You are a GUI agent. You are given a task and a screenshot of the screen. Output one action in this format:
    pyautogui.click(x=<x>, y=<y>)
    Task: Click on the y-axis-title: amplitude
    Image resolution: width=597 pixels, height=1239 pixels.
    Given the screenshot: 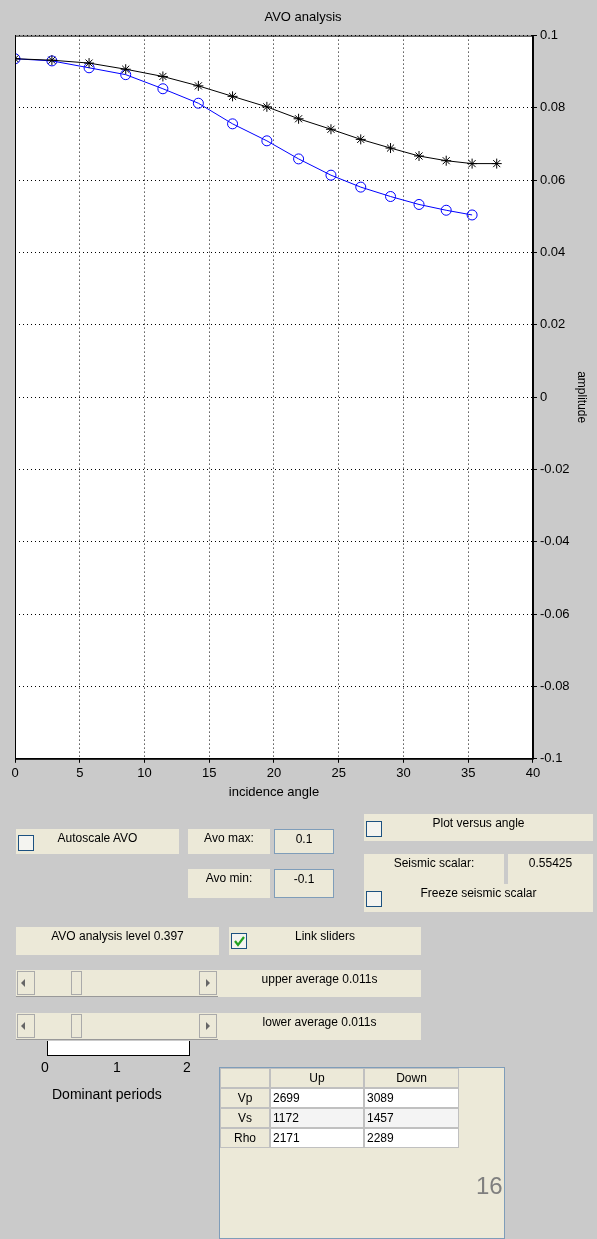 What is the action you would take?
    pyautogui.click(x=582, y=397)
    